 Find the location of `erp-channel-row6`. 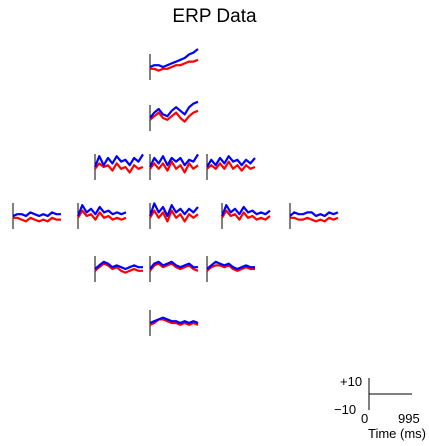

erp-channel-row6 is located at coordinates (174, 323).